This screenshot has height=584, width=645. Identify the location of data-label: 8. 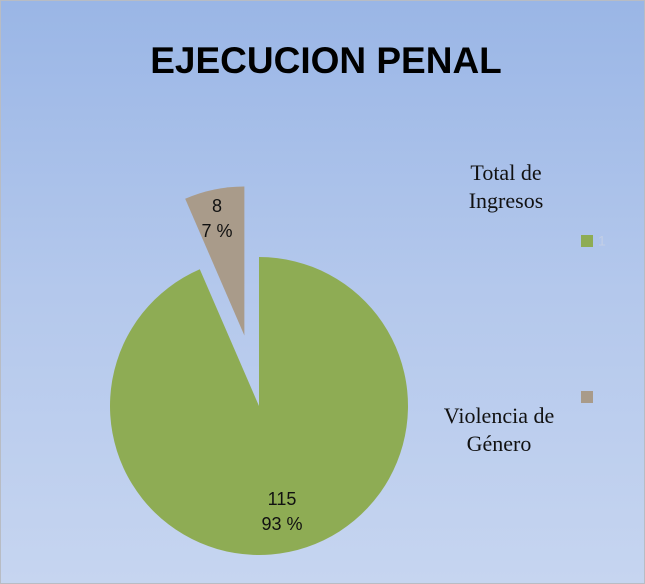
(217, 206).